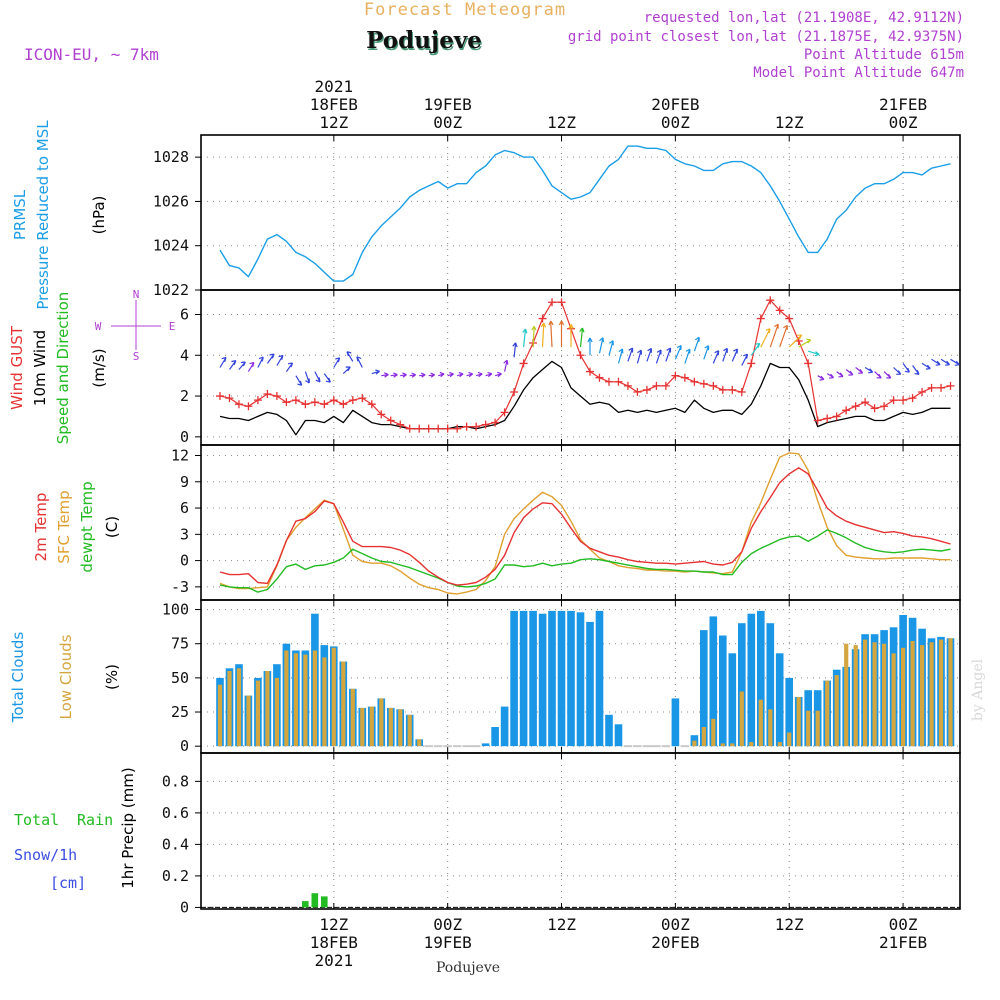 This screenshot has height=1000, width=1000. What do you see at coordinates (184, 355) in the screenshot?
I see `y-tick-label: 4` at bounding box center [184, 355].